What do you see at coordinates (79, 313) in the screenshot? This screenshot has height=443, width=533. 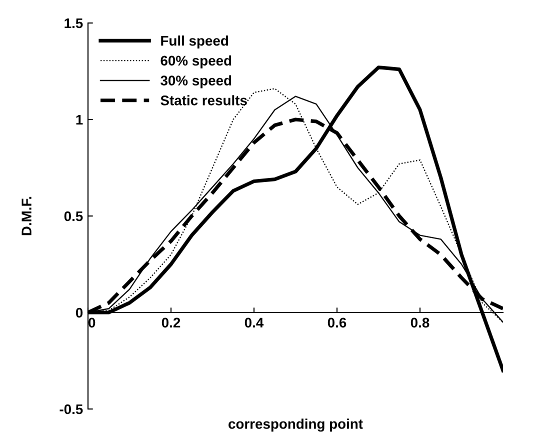 I see `y-tick-label: 0` at bounding box center [79, 313].